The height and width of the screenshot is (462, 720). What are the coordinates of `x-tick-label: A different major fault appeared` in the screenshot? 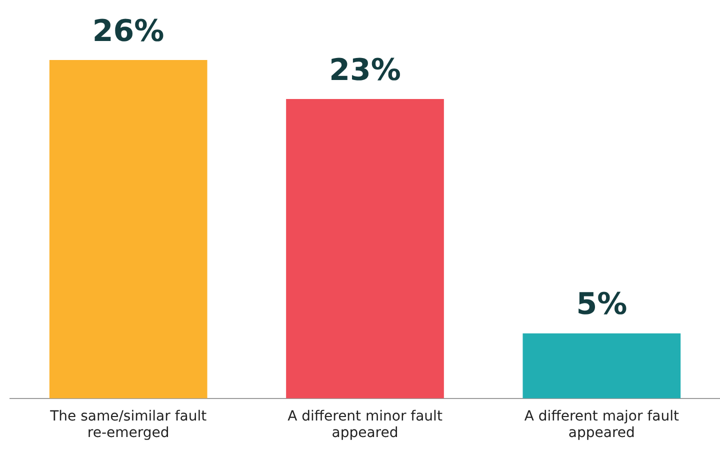 It's located at (602, 425).